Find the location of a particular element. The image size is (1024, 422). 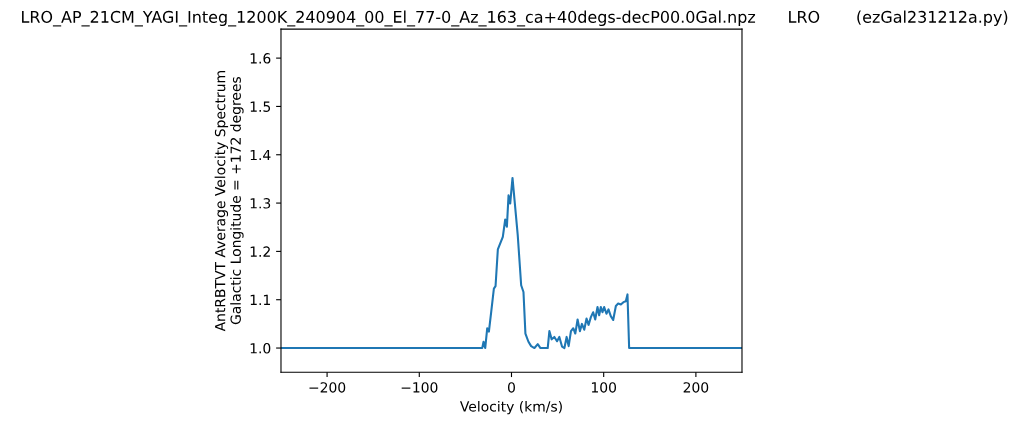

y-tick-label: 1.2 is located at coordinates (260, 251).